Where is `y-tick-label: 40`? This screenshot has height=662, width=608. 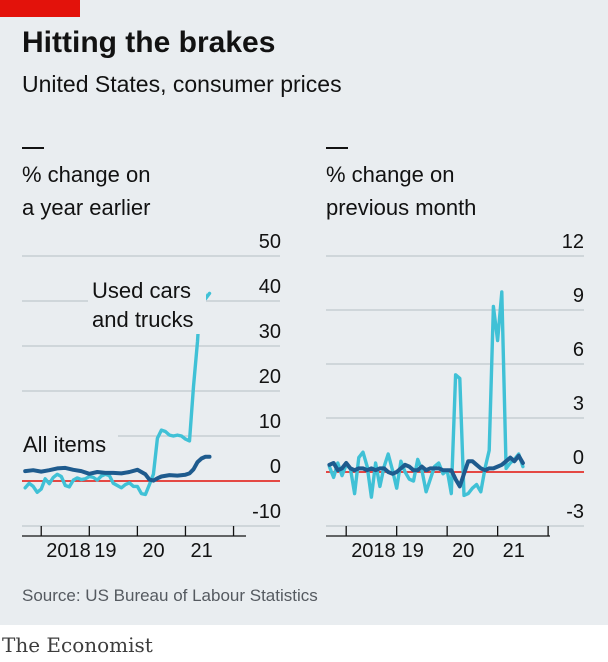 y-tick-label: 40 is located at coordinates (270, 287).